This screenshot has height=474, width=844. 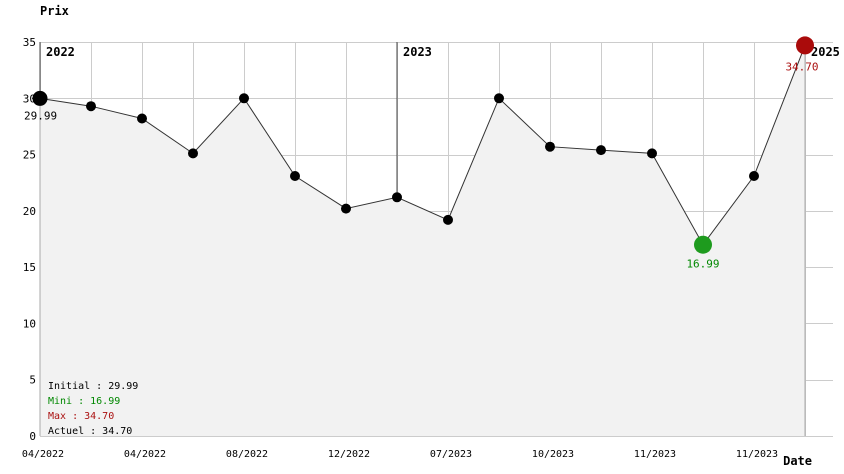 What do you see at coordinates (40, 98) in the screenshot?
I see `initial-price-point` at bounding box center [40, 98].